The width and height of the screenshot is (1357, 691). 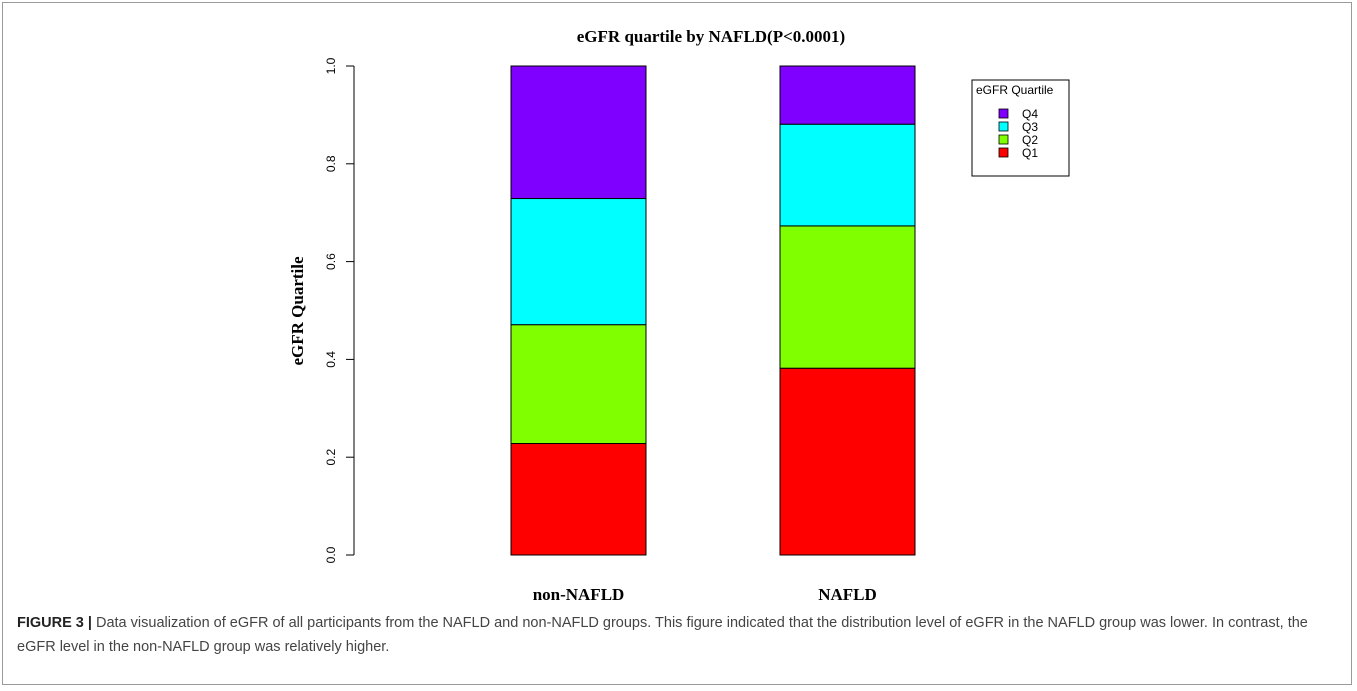 What do you see at coordinates (331, 359) in the screenshot?
I see `y-tick-label-2: 0.4` at bounding box center [331, 359].